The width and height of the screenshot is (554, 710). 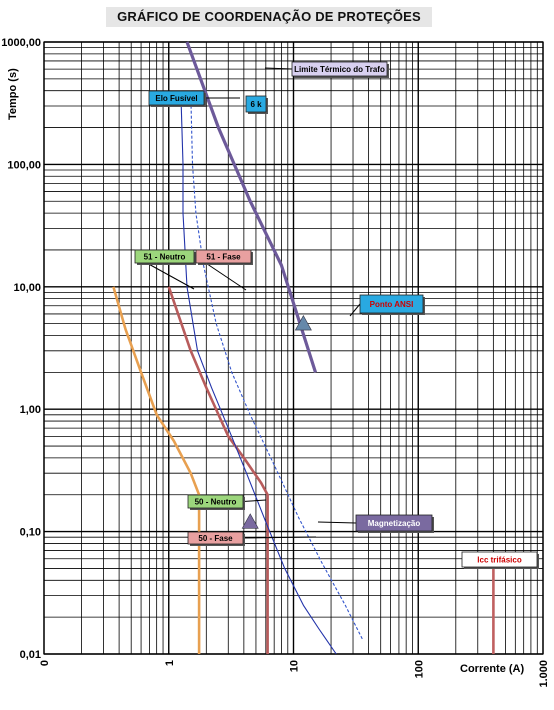 What do you see at coordinates (170, 663) in the screenshot?
I see `x-tick-label: 1` at bounding box center [170, 663].